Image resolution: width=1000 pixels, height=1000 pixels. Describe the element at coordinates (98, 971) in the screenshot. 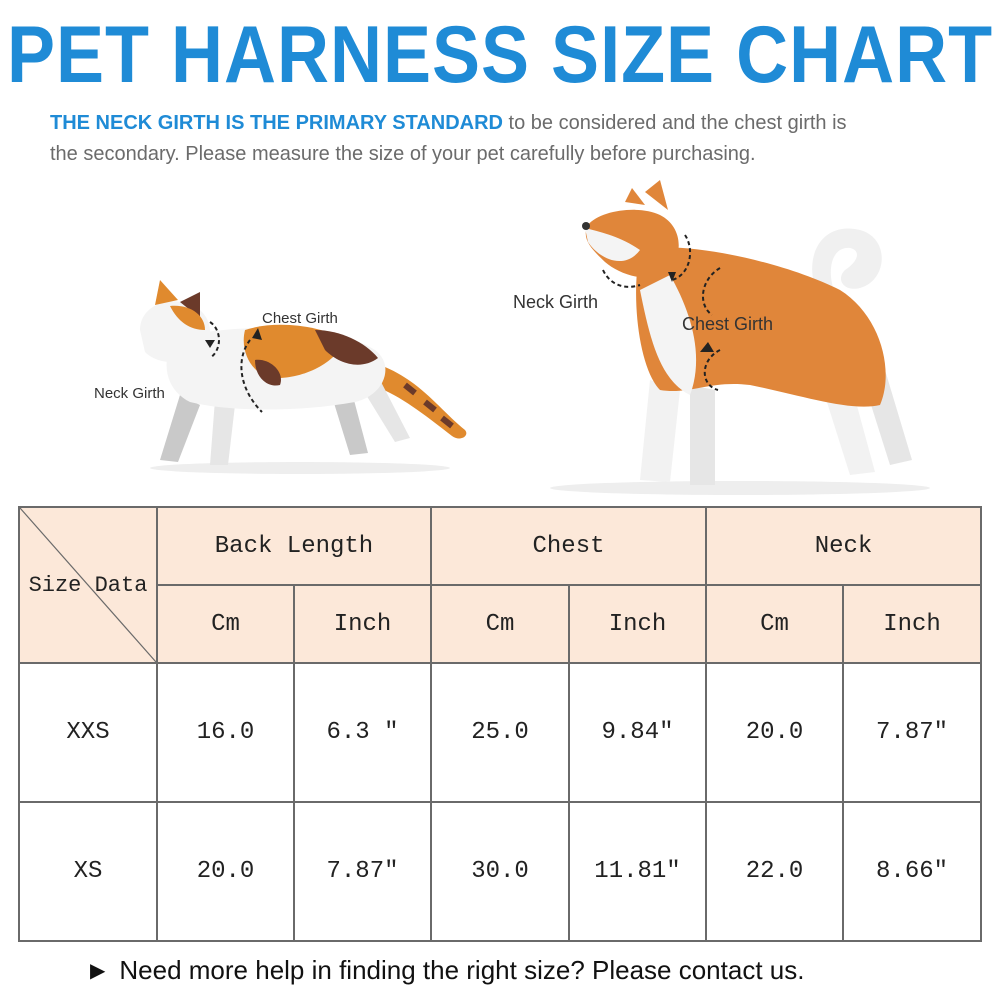

I see `play-arrow-icon: ▶` at that location.